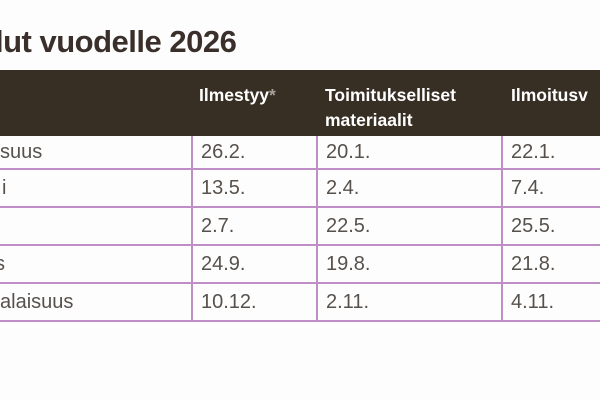  I want to click on table-row: i 13.5. 2.4. 7.4., so click(300, 189).